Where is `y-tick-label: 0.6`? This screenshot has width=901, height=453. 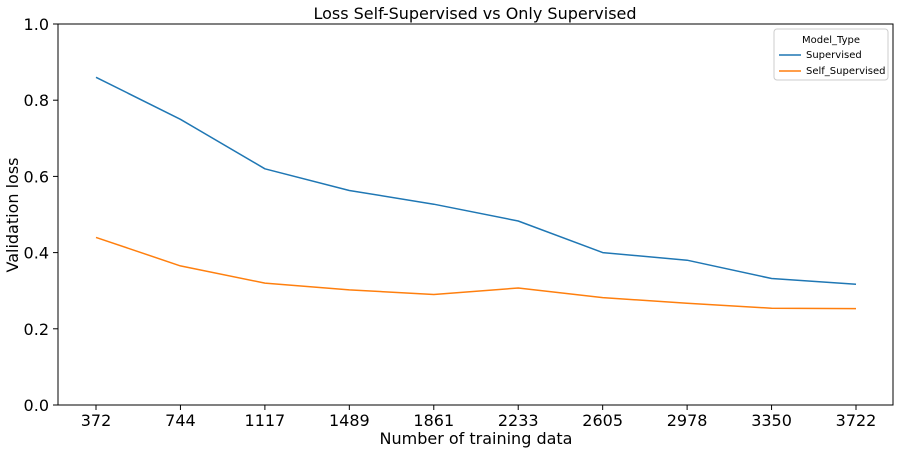 y-tick-label: 0.6 is located at coordinates (36, 176).